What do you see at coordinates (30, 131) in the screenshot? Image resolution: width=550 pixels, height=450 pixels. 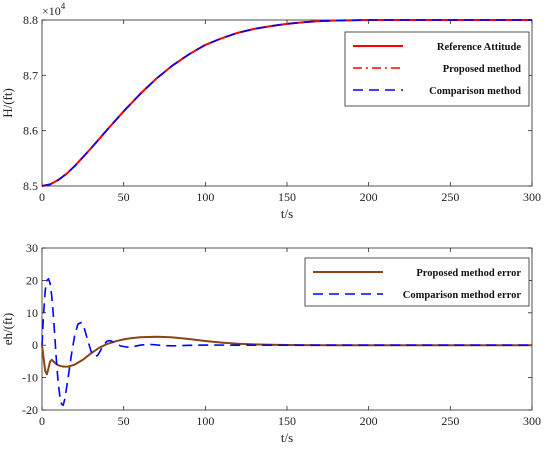 I see `y-tick-label: 8.6` at bounding box center [30, 131].